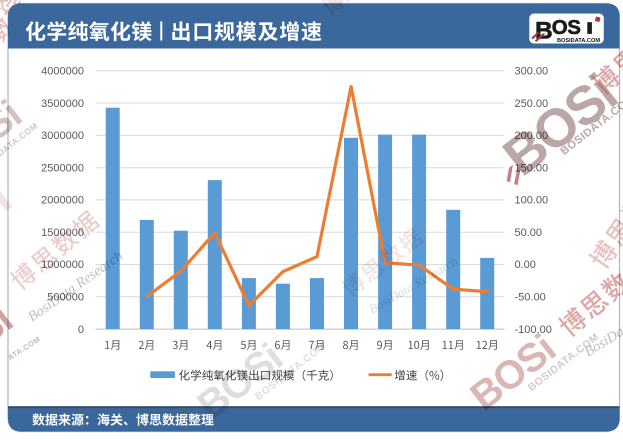 Image resolution: width=623 pixels, height=440 pixels. What do you see at coordinates (525, 265) in the screenshot?
I see `svg-text: 0.00` at bounding box center [525, 265].